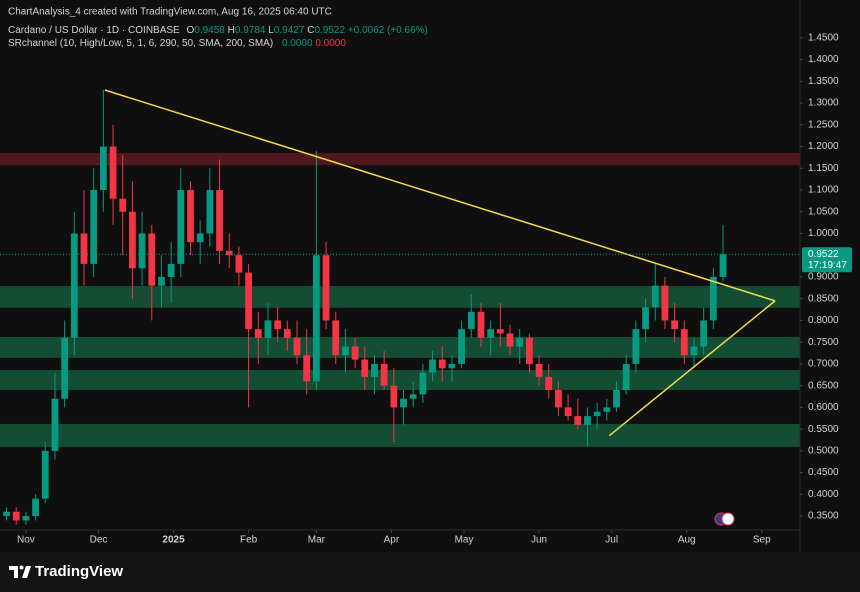 The image size is (860, 592). Describe the element at coordinates (539, 540) in the screenshot. I see `x-tick-label: Jun` at that location.